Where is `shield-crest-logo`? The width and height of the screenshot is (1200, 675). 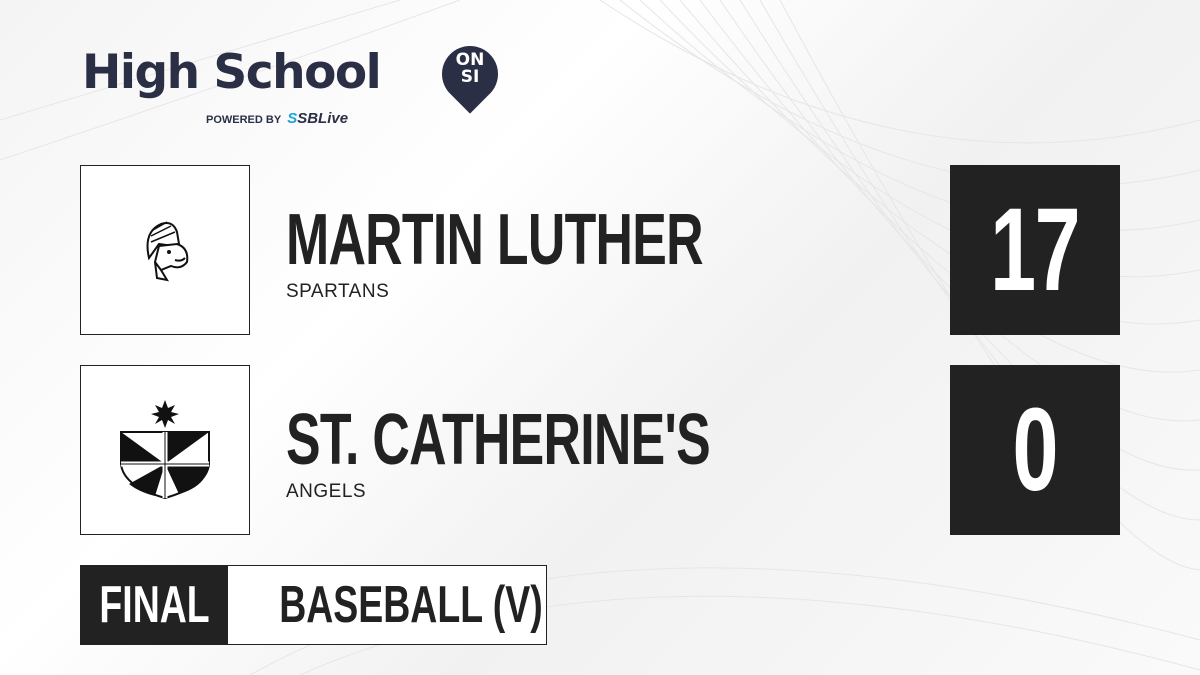 shield-crest-logo is located at coordinates (165, 450).